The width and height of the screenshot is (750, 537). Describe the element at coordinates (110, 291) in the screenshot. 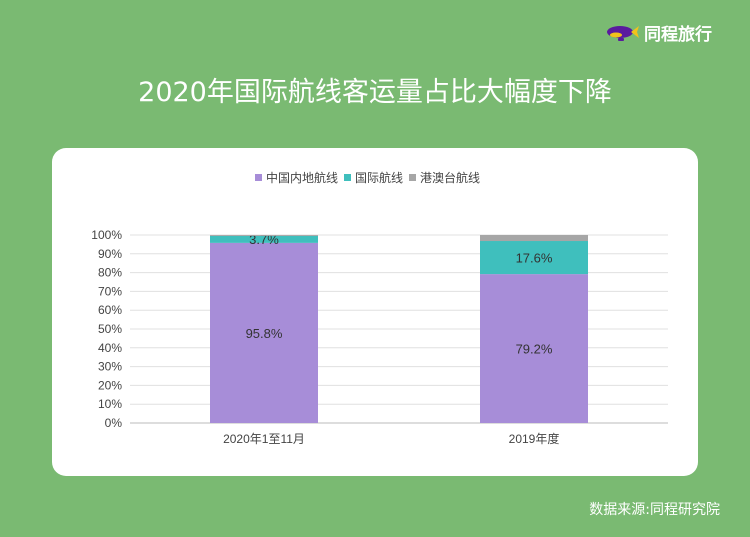

I see `y-tick-label: 70%` at that location.